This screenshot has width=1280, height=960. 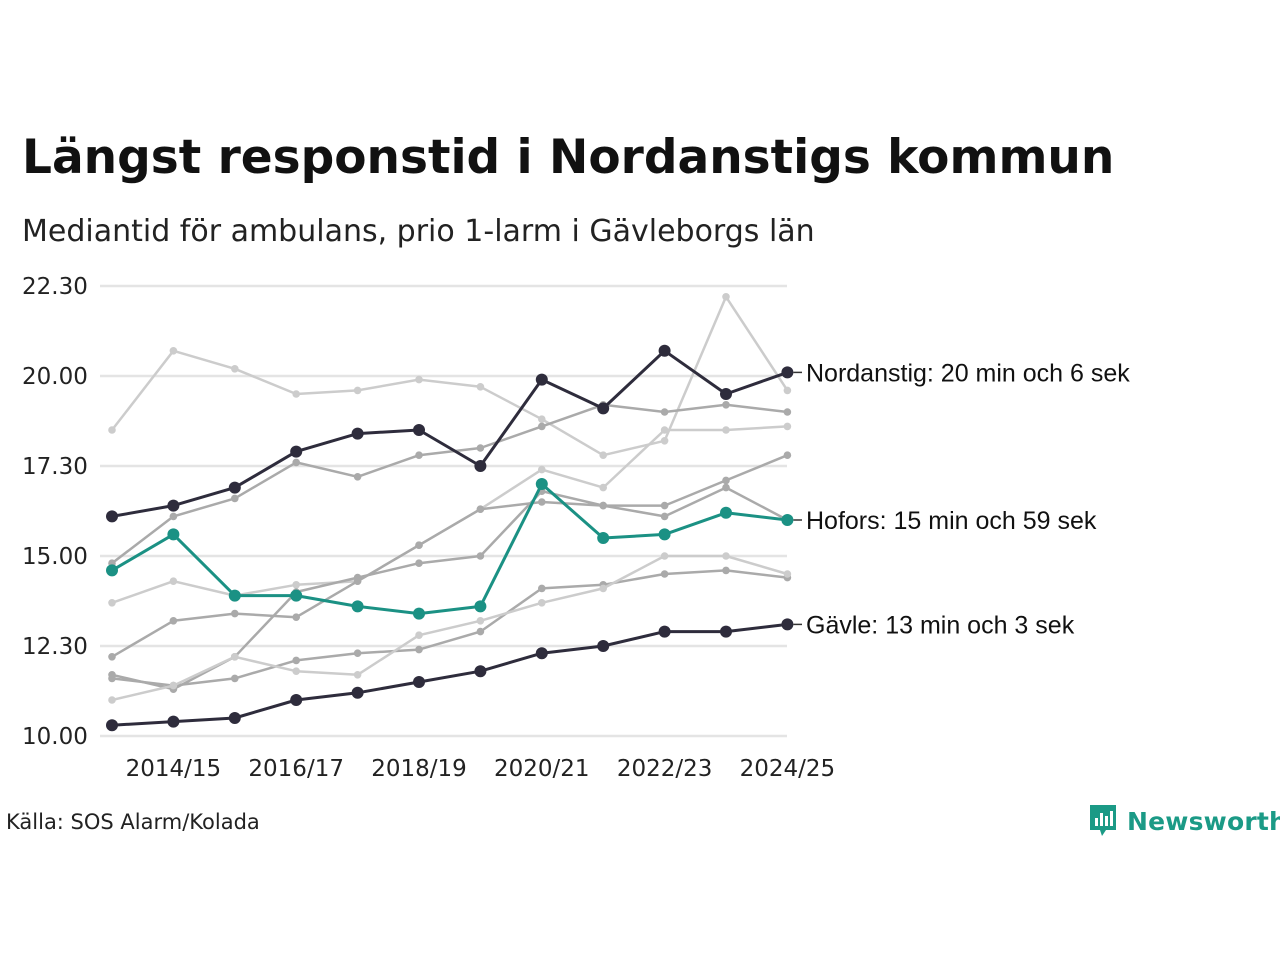 I want to click on y-tick-label: 12.30, so click(x=55, y=647).